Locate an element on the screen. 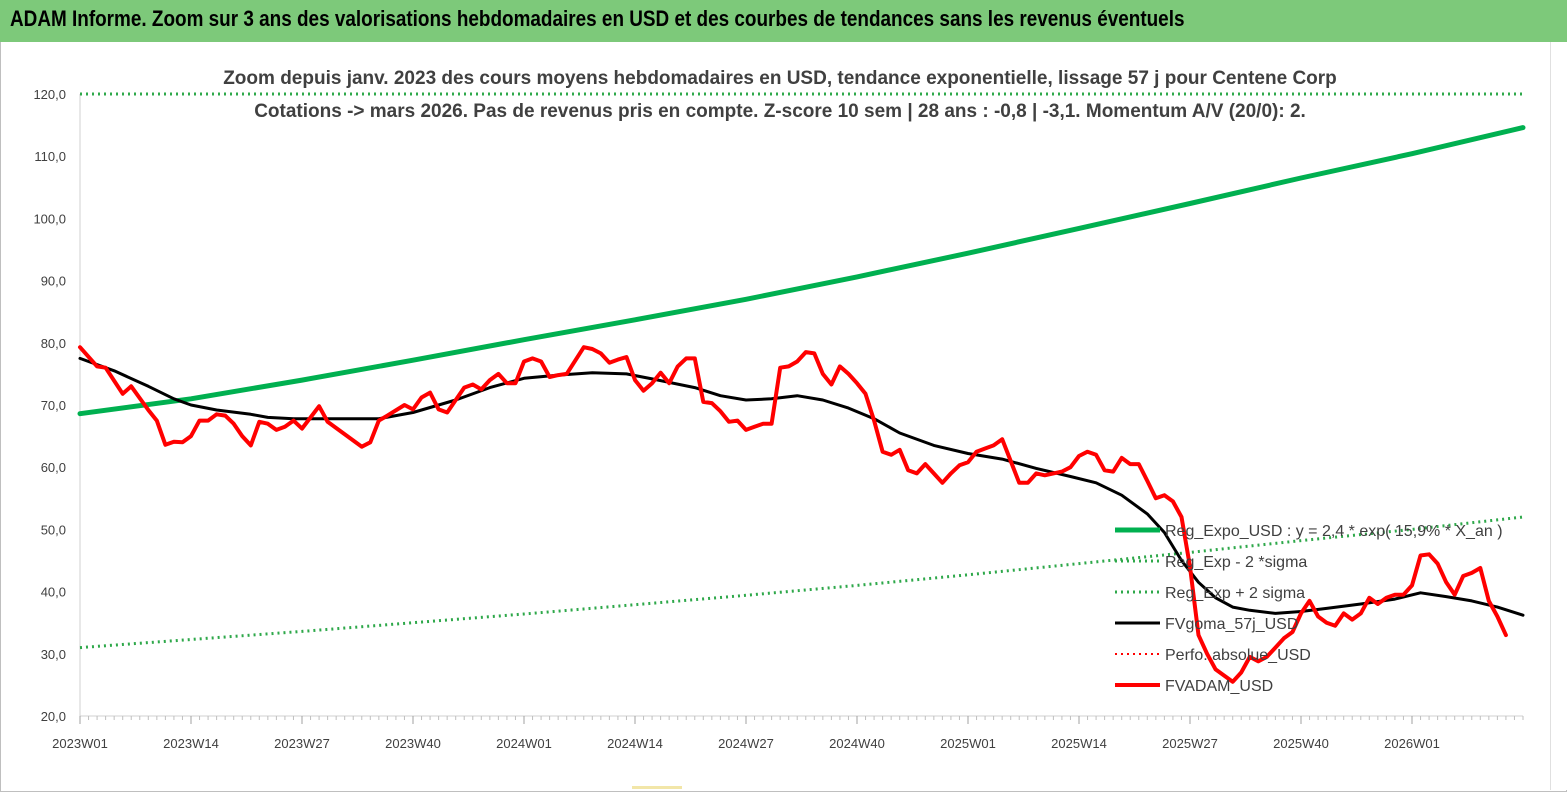 Image resolution: width=1567 pixels, height=792 pixels. x-tick-label: 2023W01 is located at coordinates (80, 743).